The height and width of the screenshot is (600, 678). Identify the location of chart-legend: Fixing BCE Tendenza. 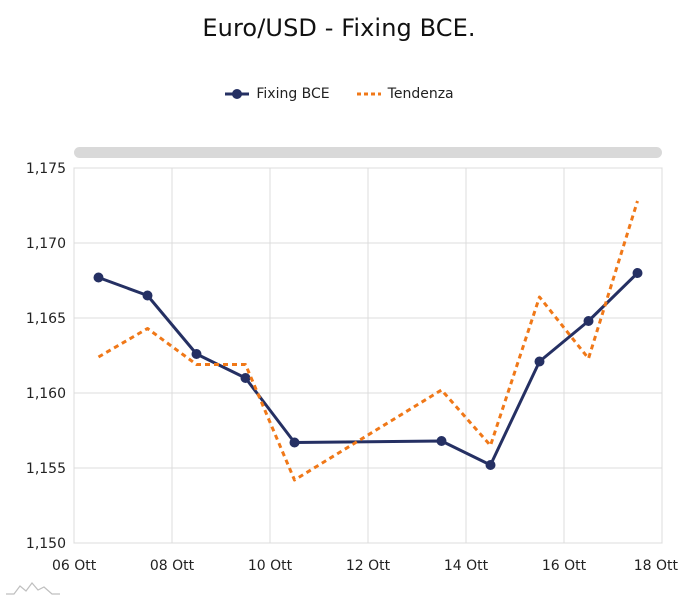
(339, 94).